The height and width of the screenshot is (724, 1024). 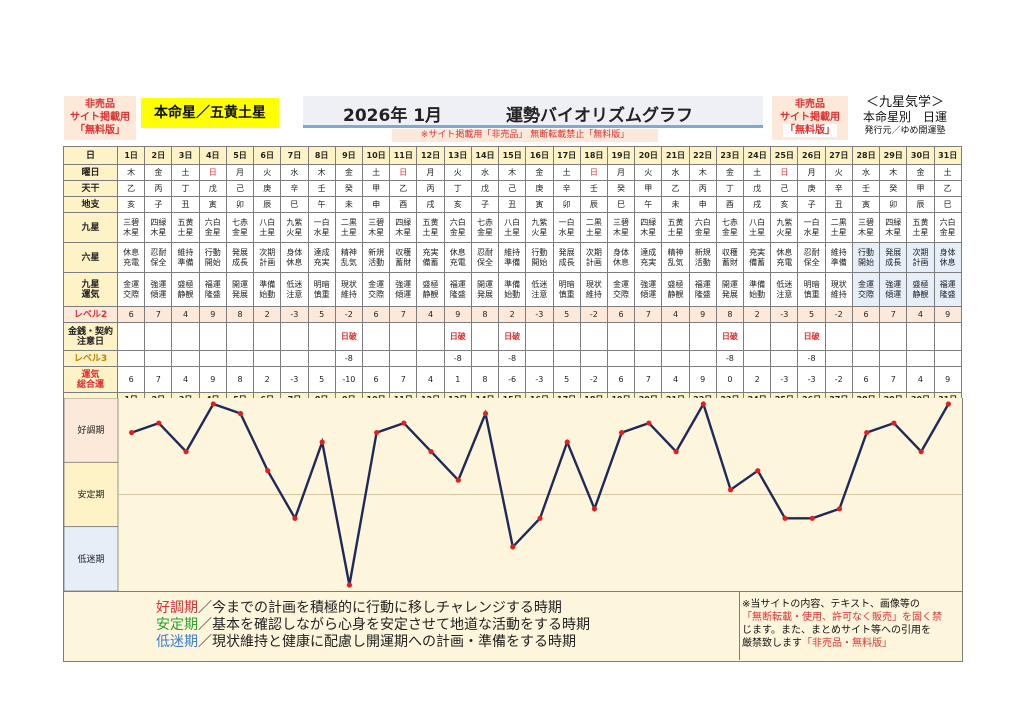 I want to click on copyright-free-label: 「非売品・無料版」, so click(x=847, y=643).